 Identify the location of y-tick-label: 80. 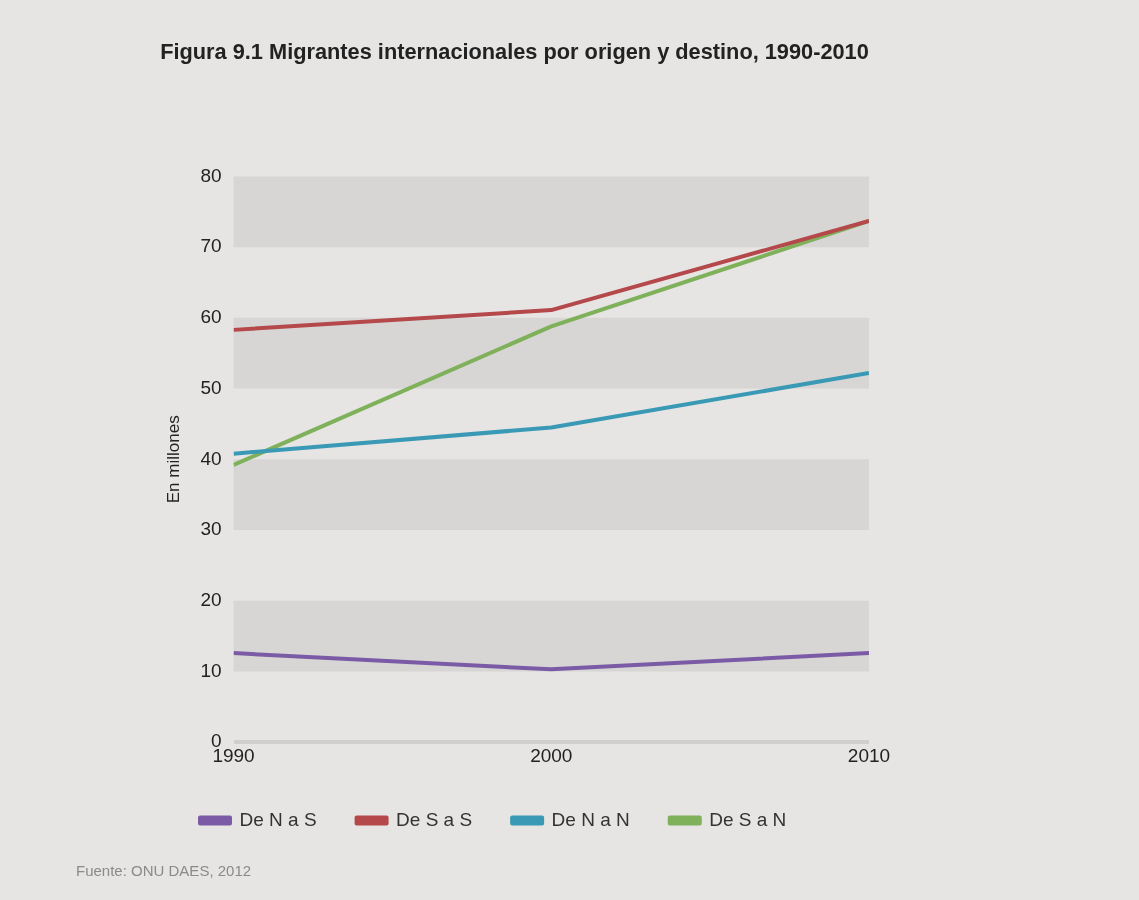
(211, 175).